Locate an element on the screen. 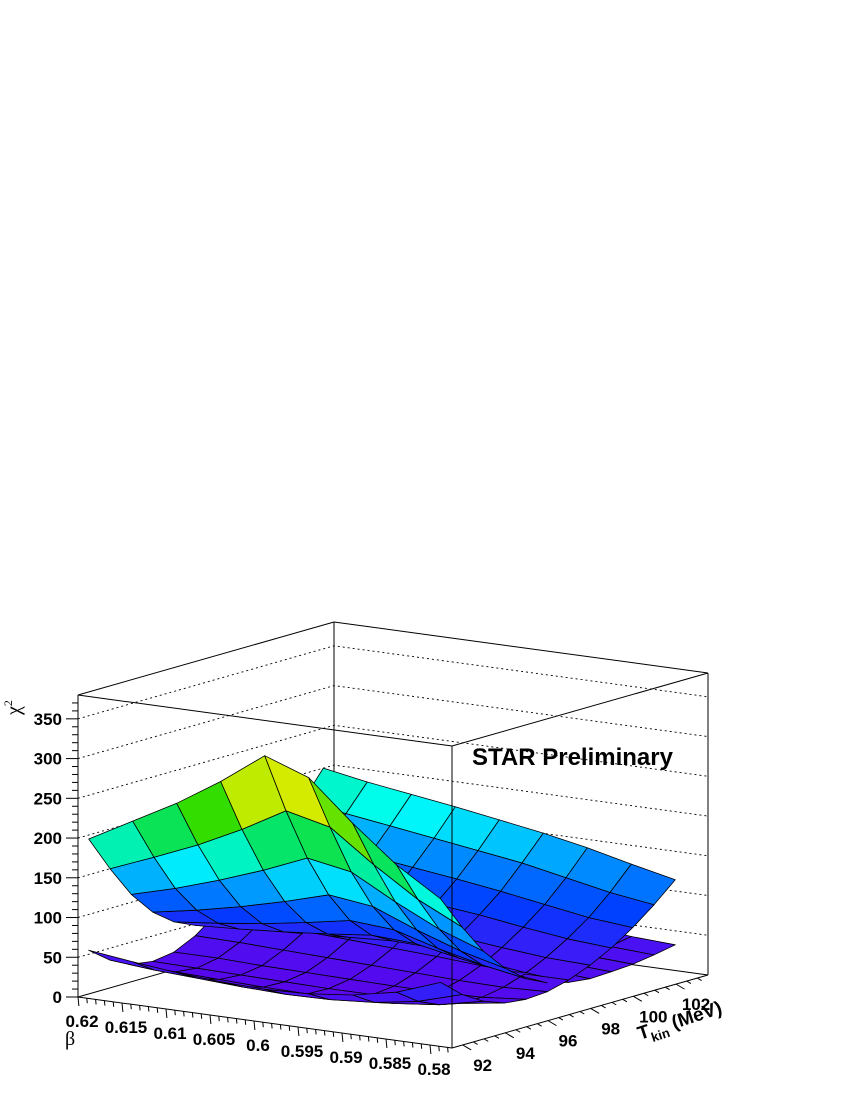 This screenshot has width=850, height=1100. beta-tick-label: 0.58 is located at coordinates (433, 1069).